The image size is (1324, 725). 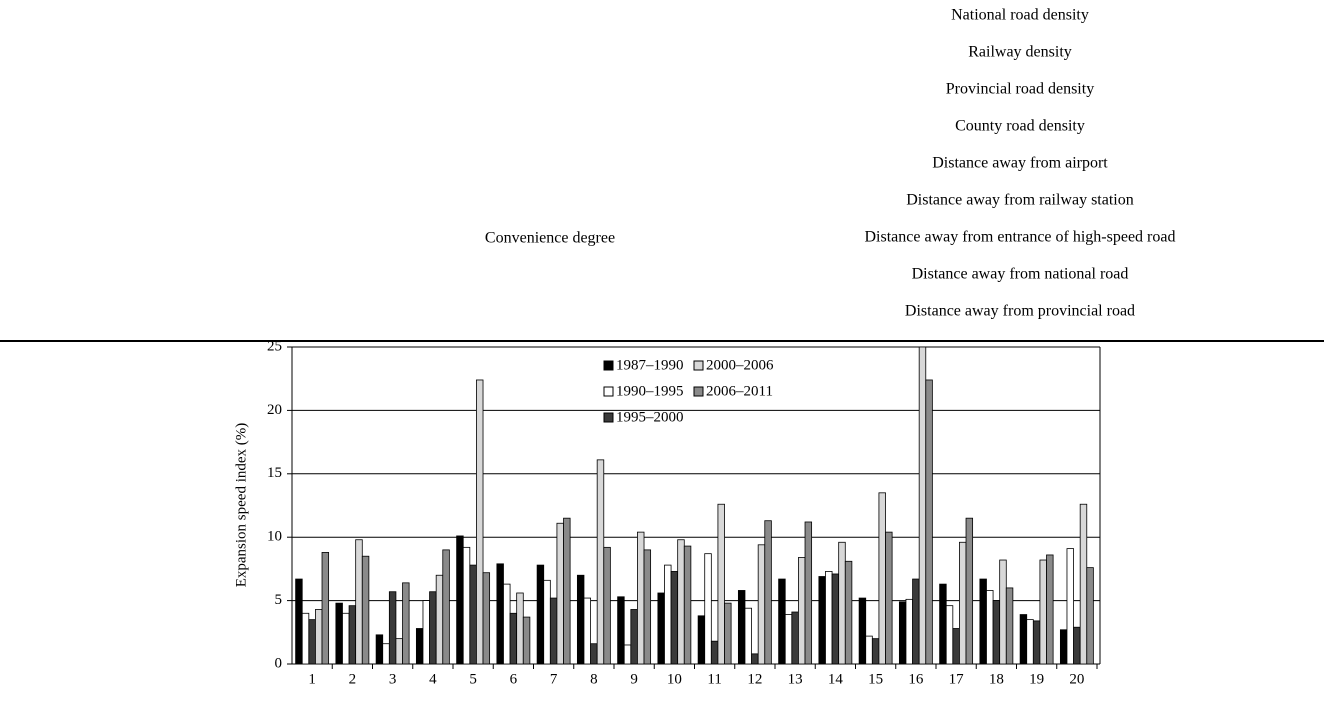 I want to click on factor: Railway density, so click(x=1020, y=52).